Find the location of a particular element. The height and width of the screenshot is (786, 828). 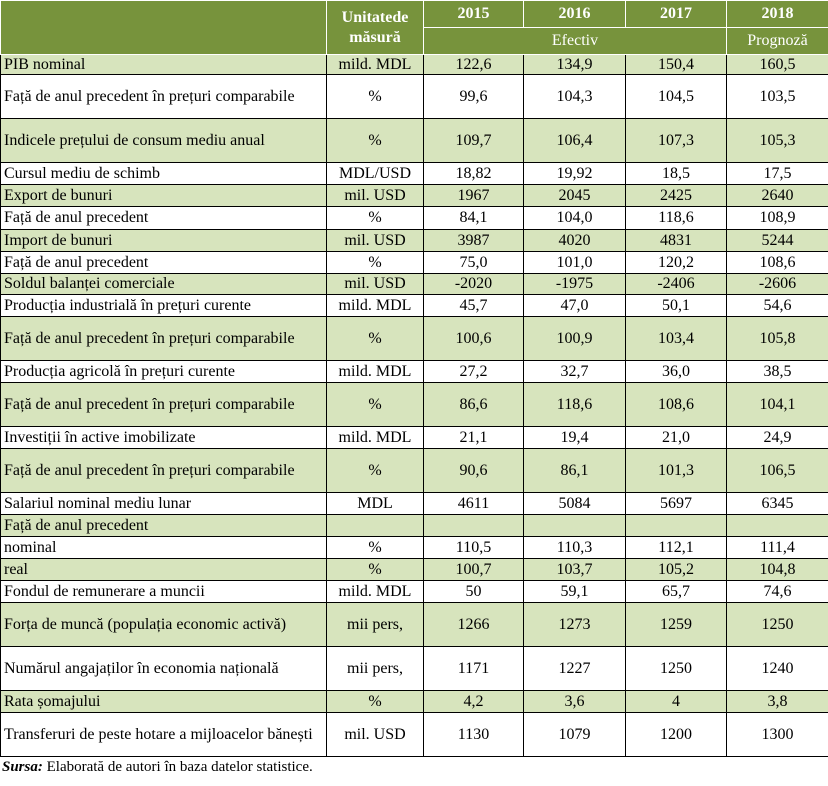

table-row: Rata șomajului% 4,2 3,6 4 3,8 is located at coordinates (414, 701).